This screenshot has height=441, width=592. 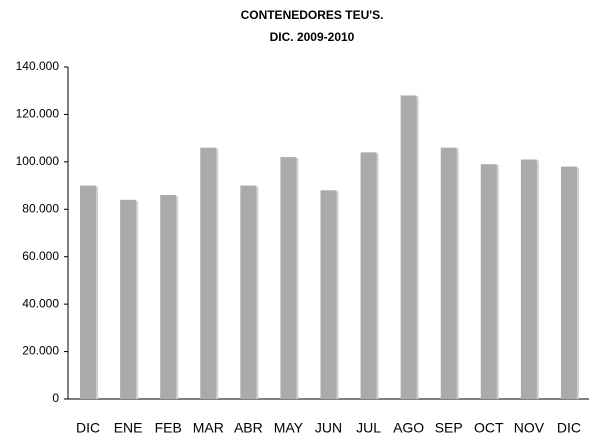 I want to click on y-tick-label: 120.000, so click(x=38, y=114).